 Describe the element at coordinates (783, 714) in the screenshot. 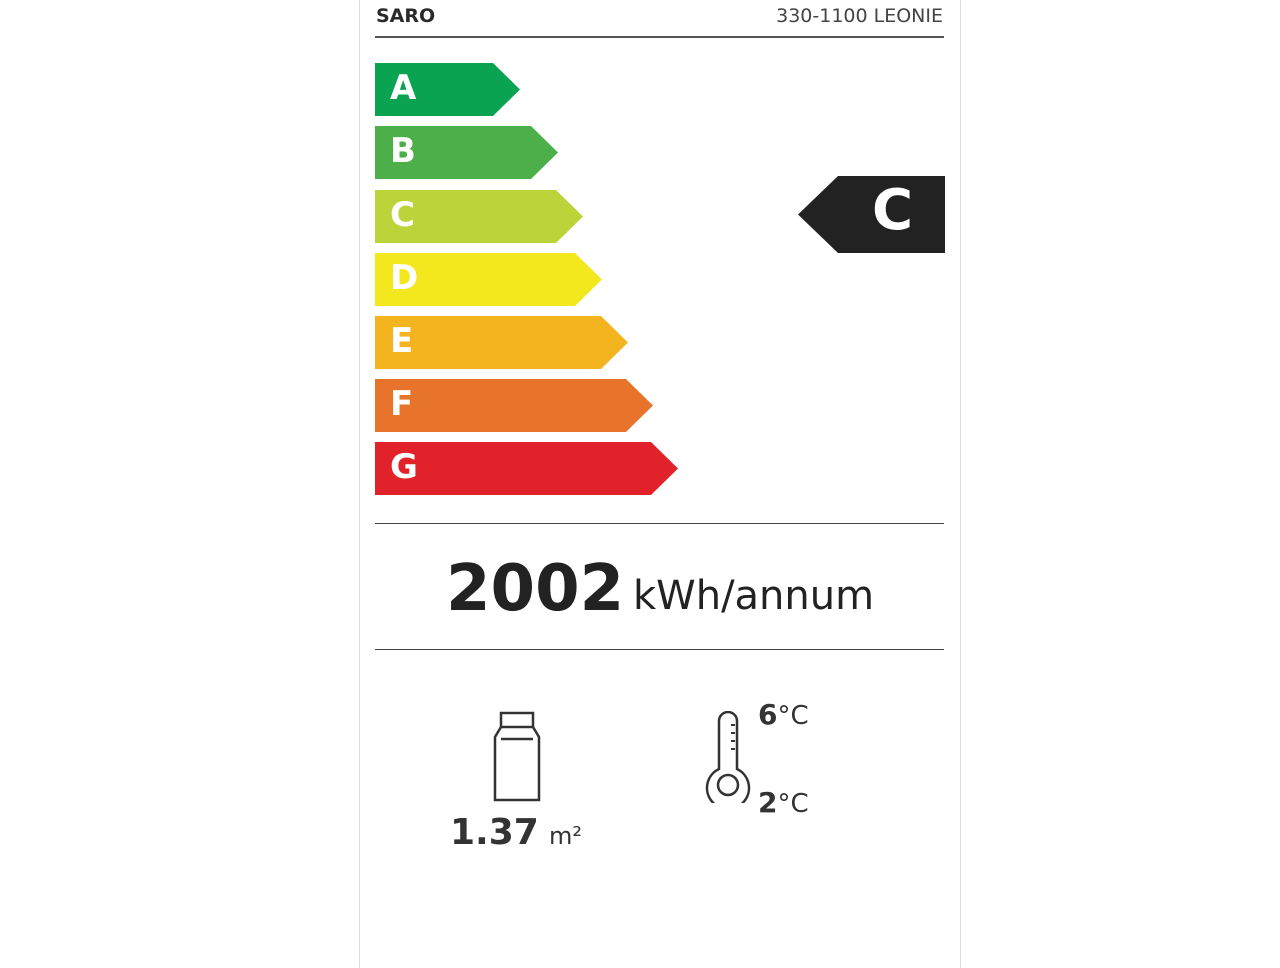

I see `max-temperature: 6°C` at that location.